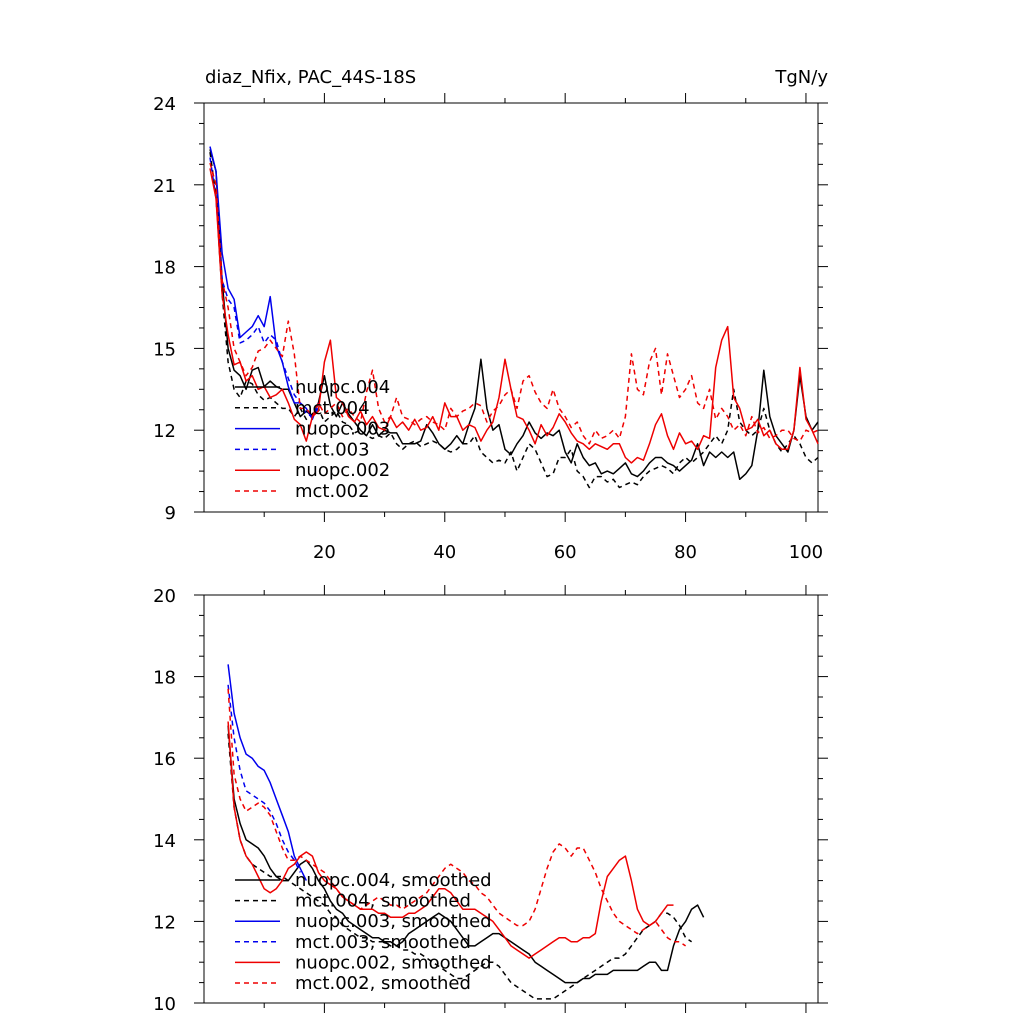 This screenshot has width=1024, height=1024. What do you see at coordinates (393, 962) in the screenshot?
I see `legend-label: nuopc.002, smoothed` at bounding box center [393, 962].